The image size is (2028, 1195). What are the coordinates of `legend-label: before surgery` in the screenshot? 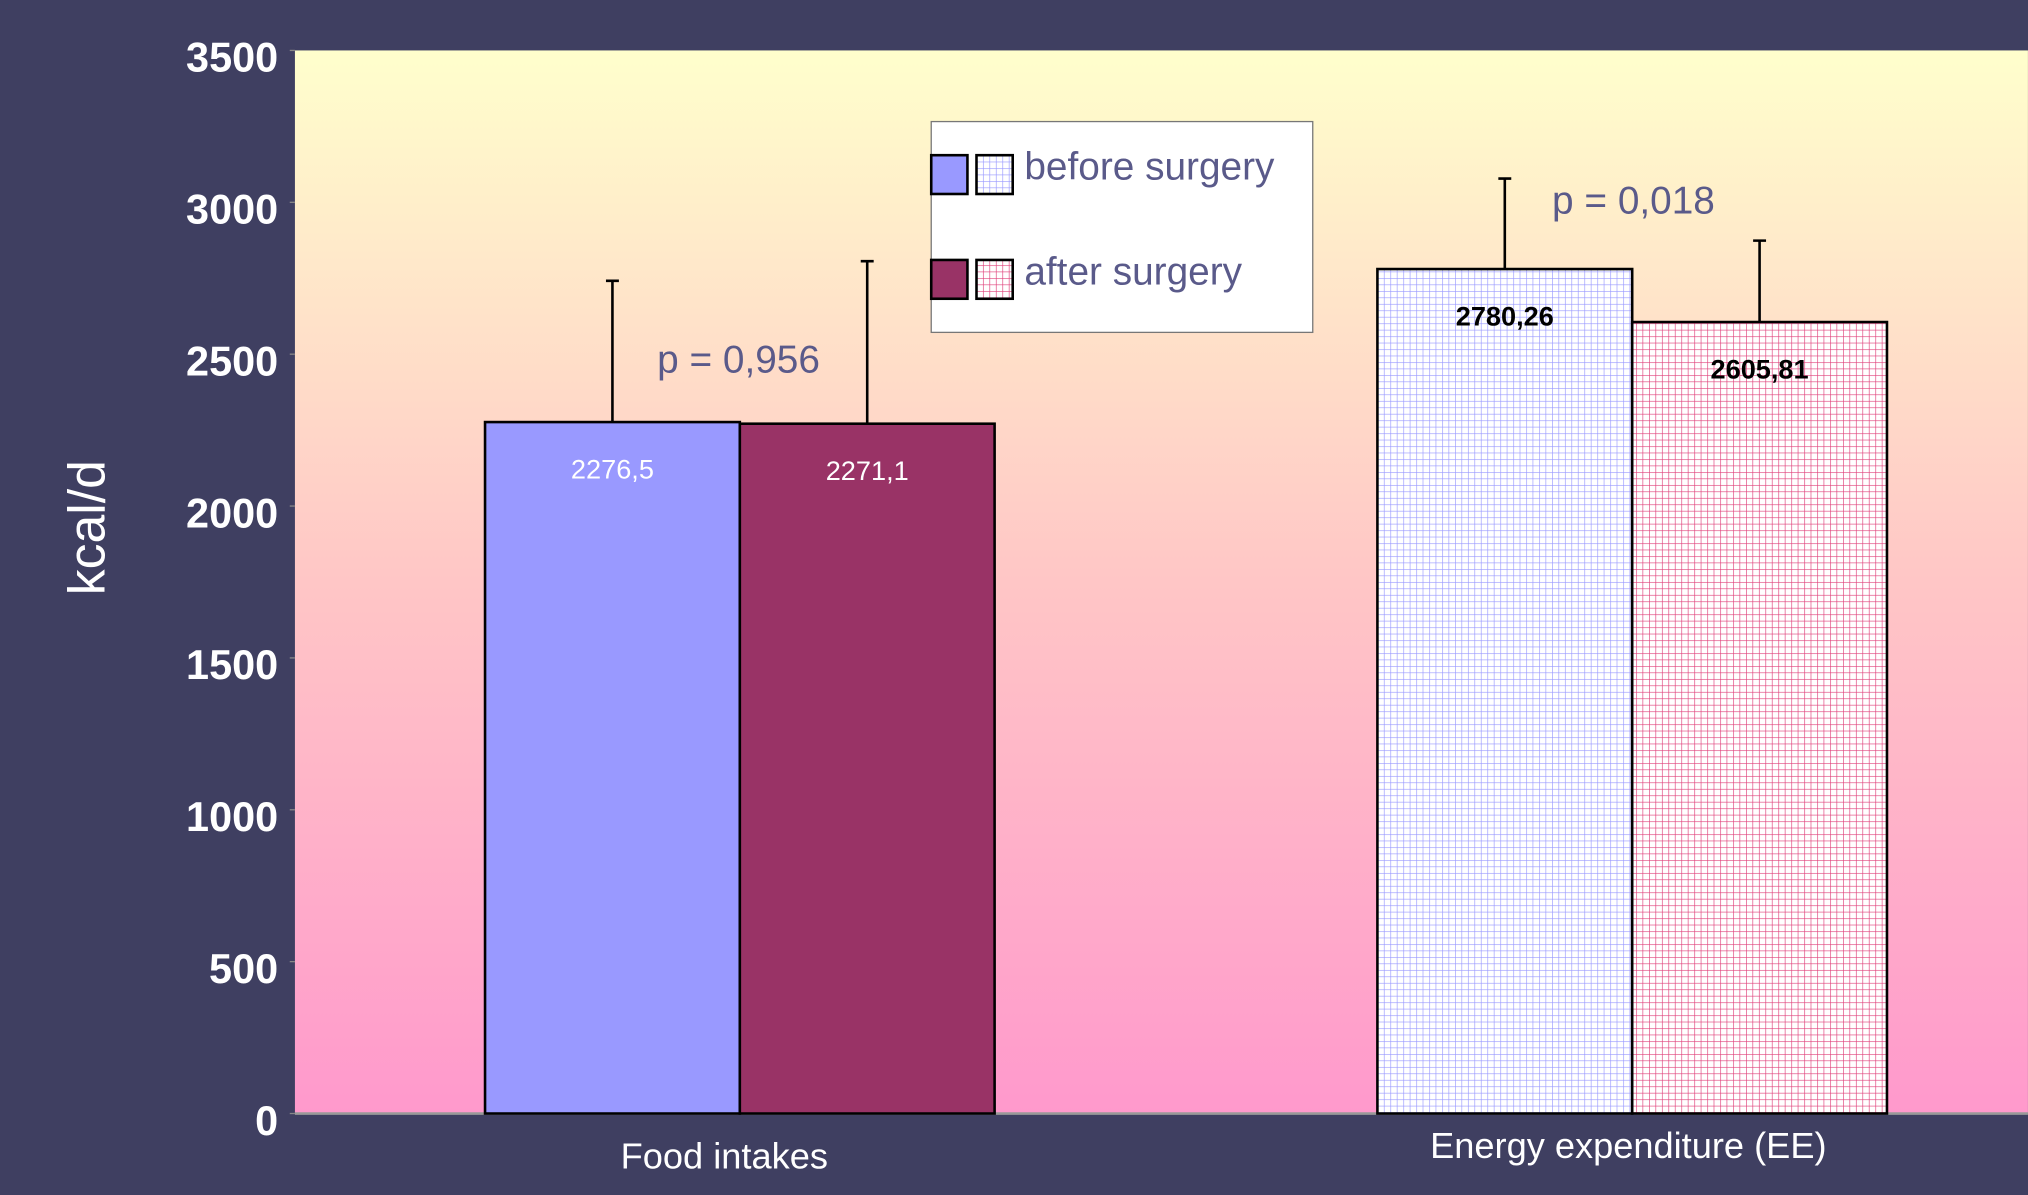 It's located at (1149, 167).